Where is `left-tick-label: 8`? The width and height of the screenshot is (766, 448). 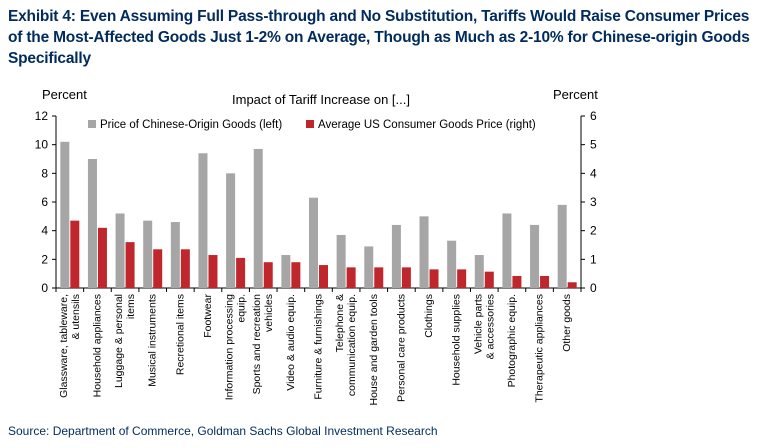
left-tick-label: 8 is located at coordinates (44, 173).